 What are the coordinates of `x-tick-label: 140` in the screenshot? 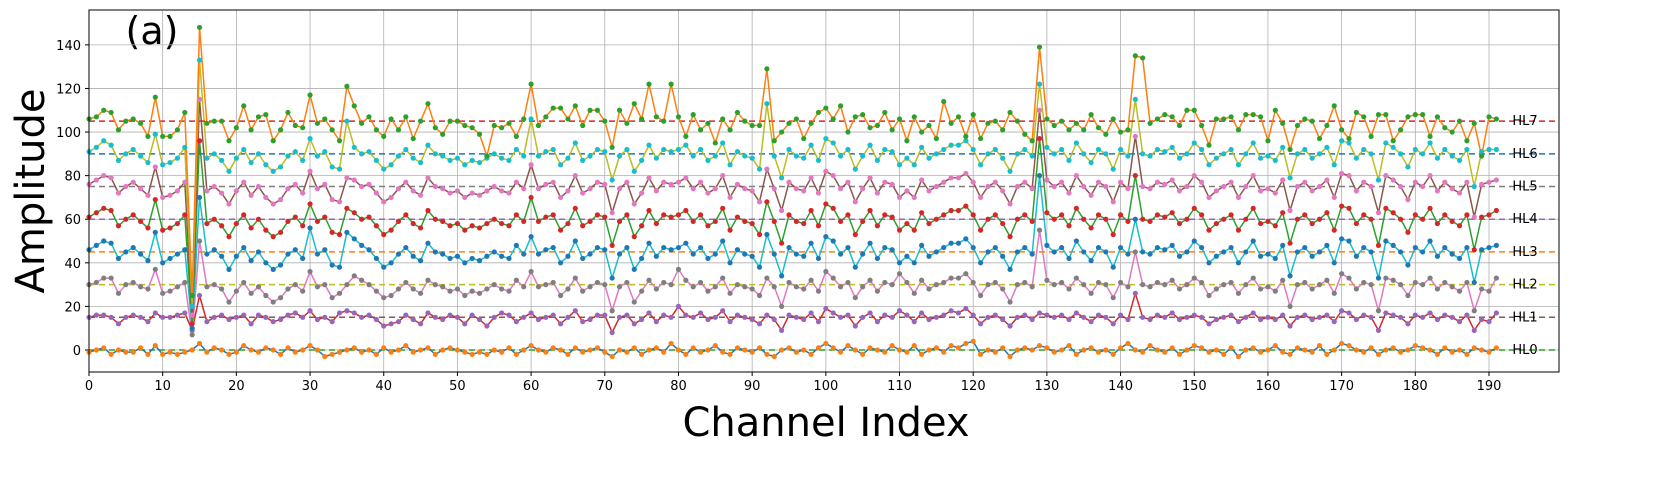 It's located at (1120, 386).